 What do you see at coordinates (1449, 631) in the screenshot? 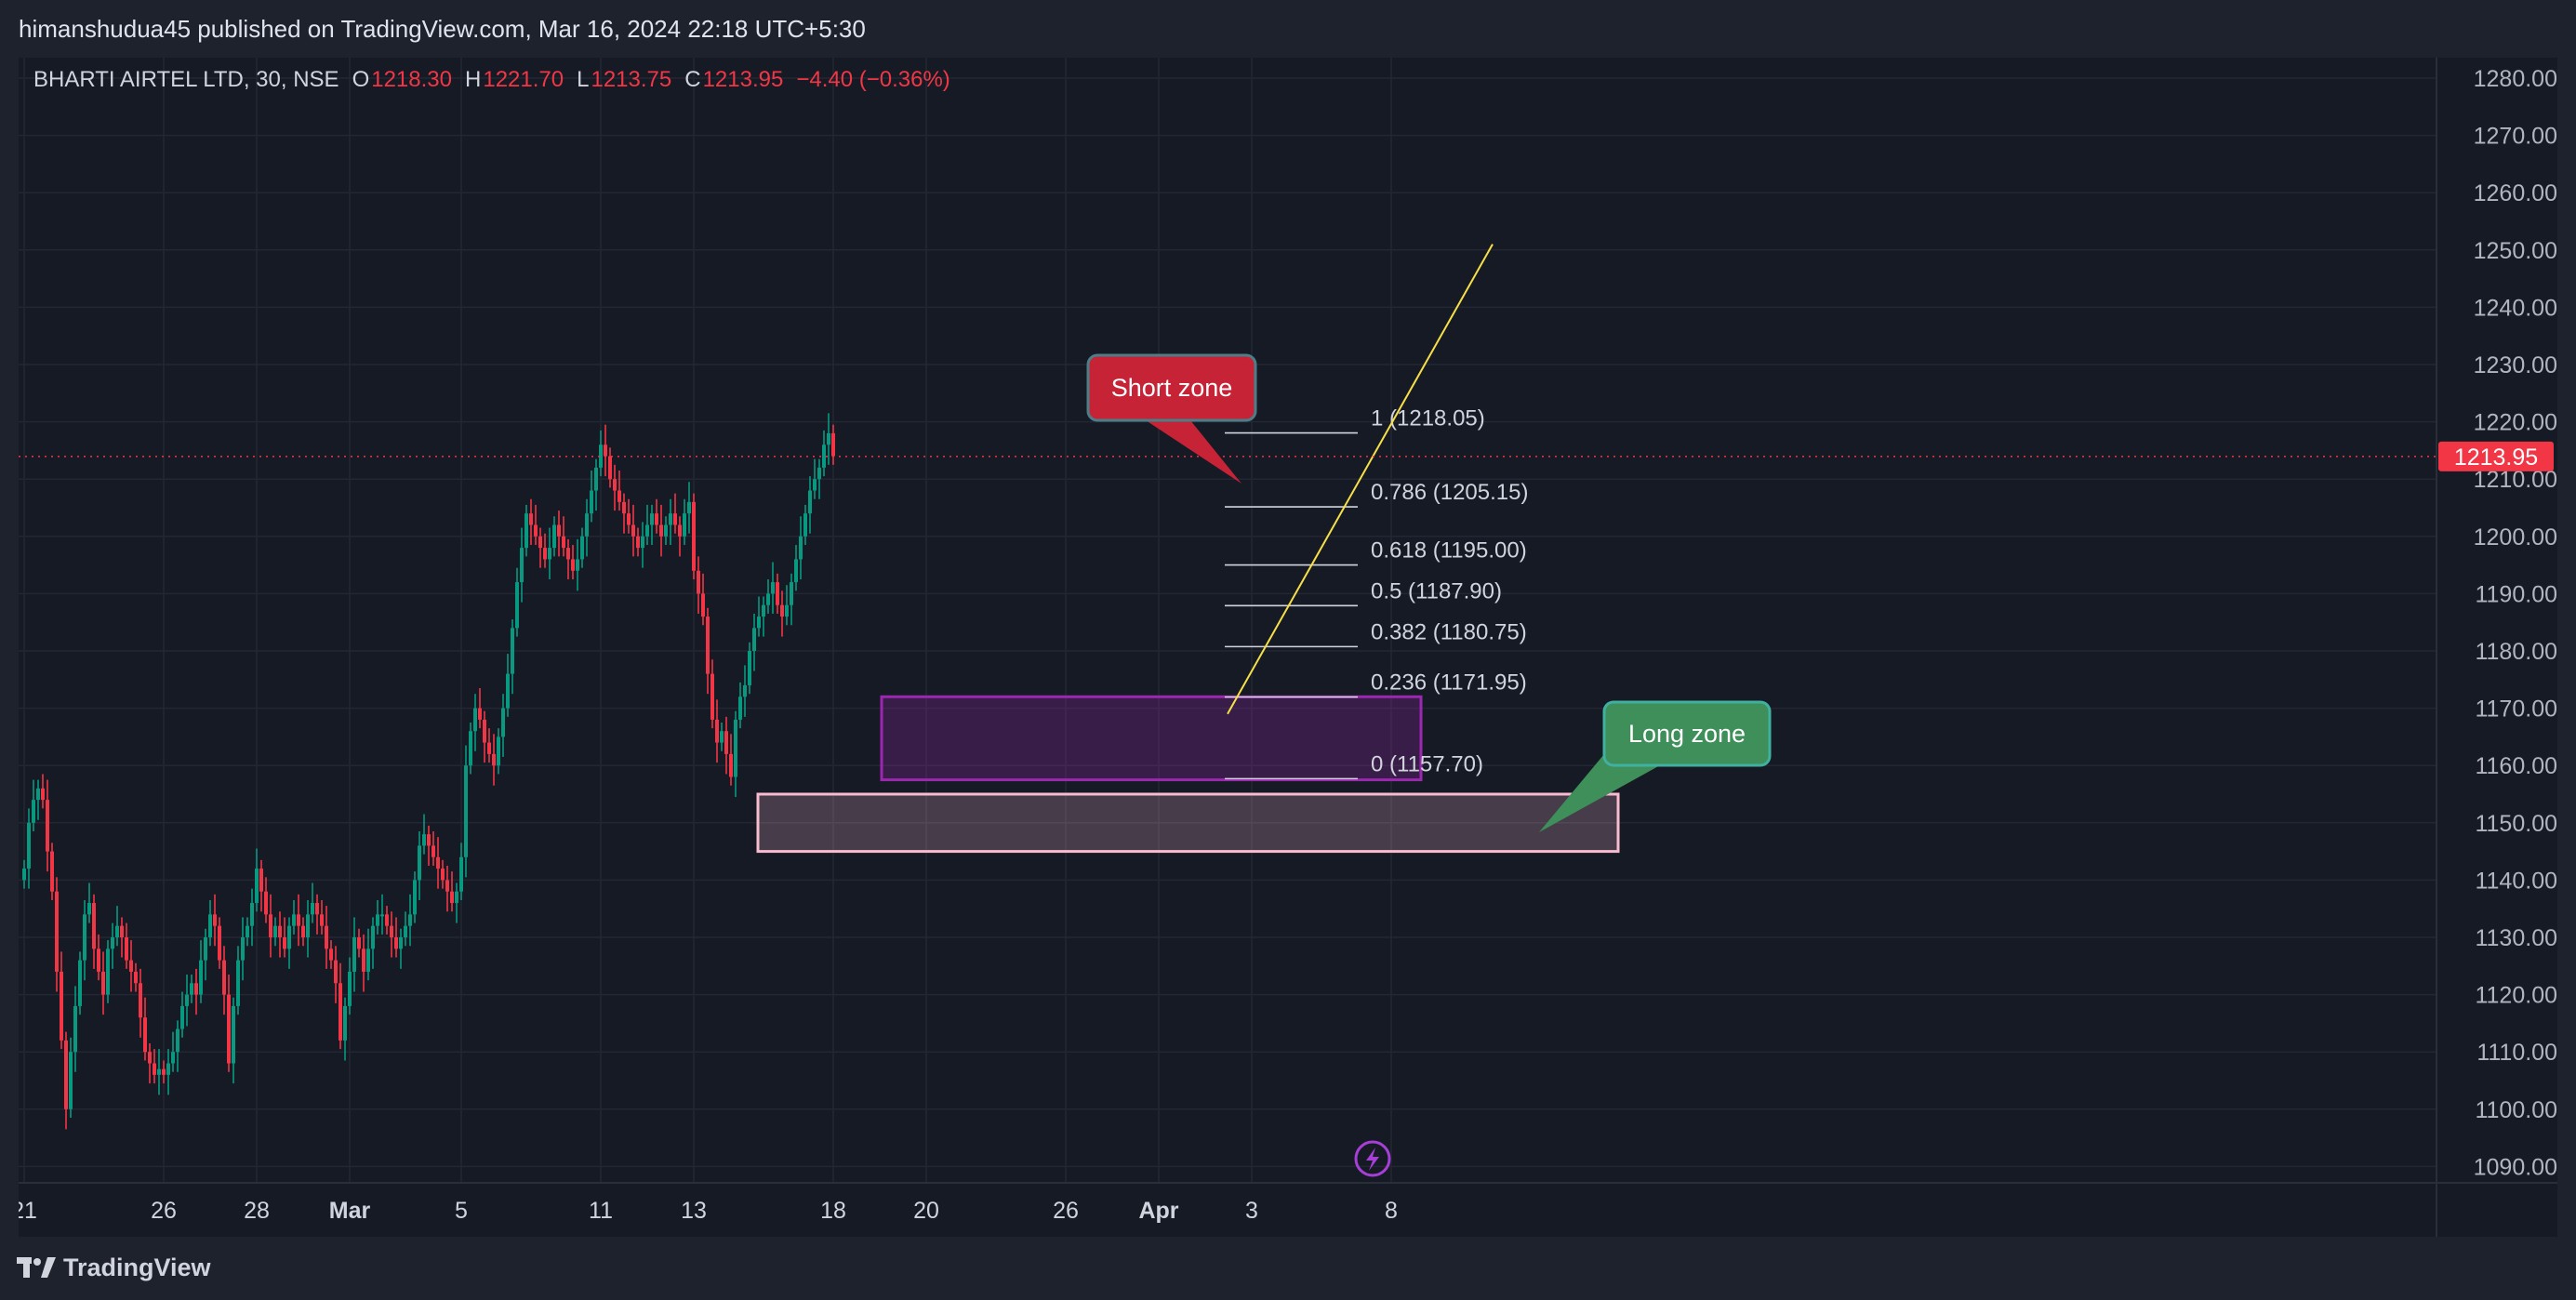
I see `fib-level-label: 0.382 (1180.75)` at bounding box center [1449, 631].